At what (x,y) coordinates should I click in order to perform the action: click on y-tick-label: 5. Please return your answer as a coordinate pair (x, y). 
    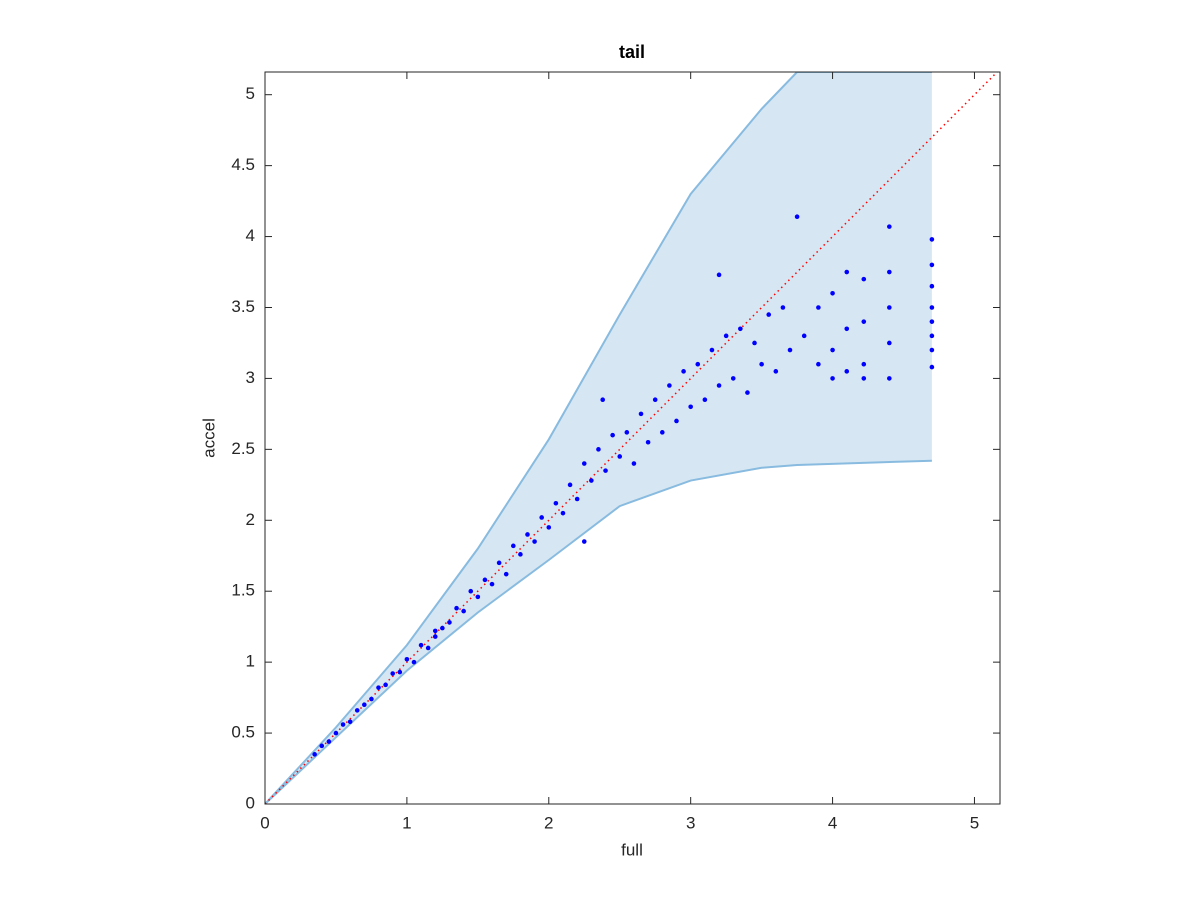
    Looking at the image, I should click on (250, 93).